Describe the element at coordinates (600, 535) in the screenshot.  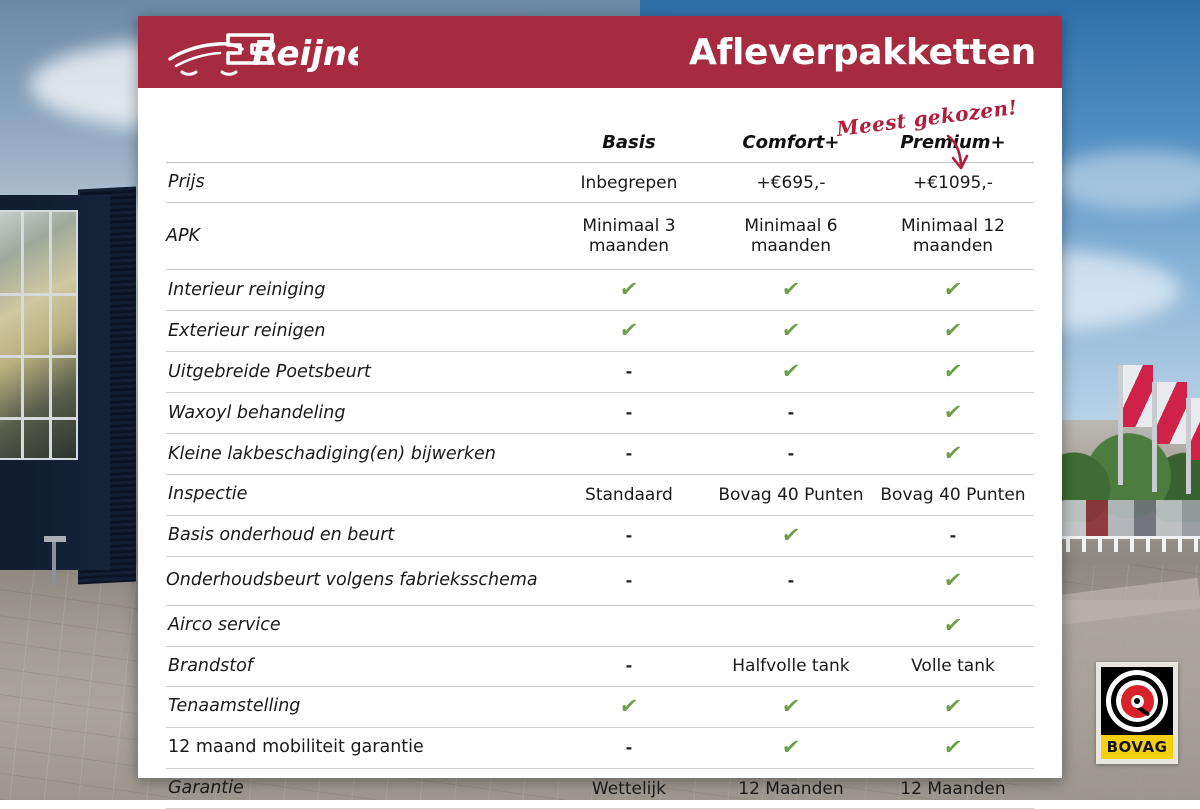
I see `table-row: Basis onderhoud en beurt-✔-` at that location.